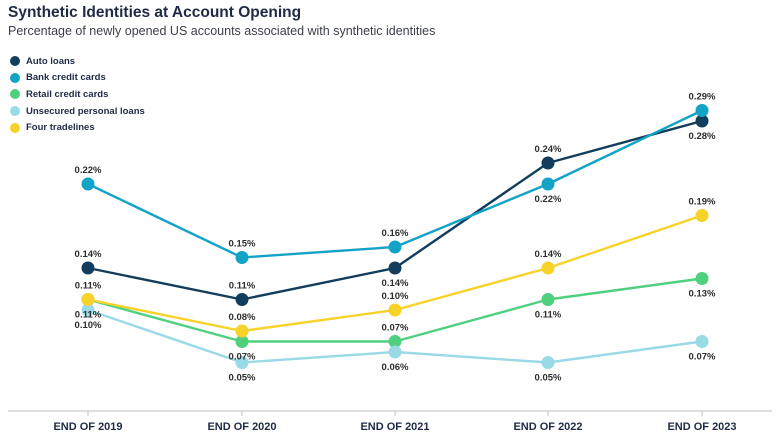 Image resolution: width=780 pixels, height=440 pixels. What do you see at coordinates (395, 233) in the screenshot?
I see `data-label: 0.16%` at bounding box center [395, 233].